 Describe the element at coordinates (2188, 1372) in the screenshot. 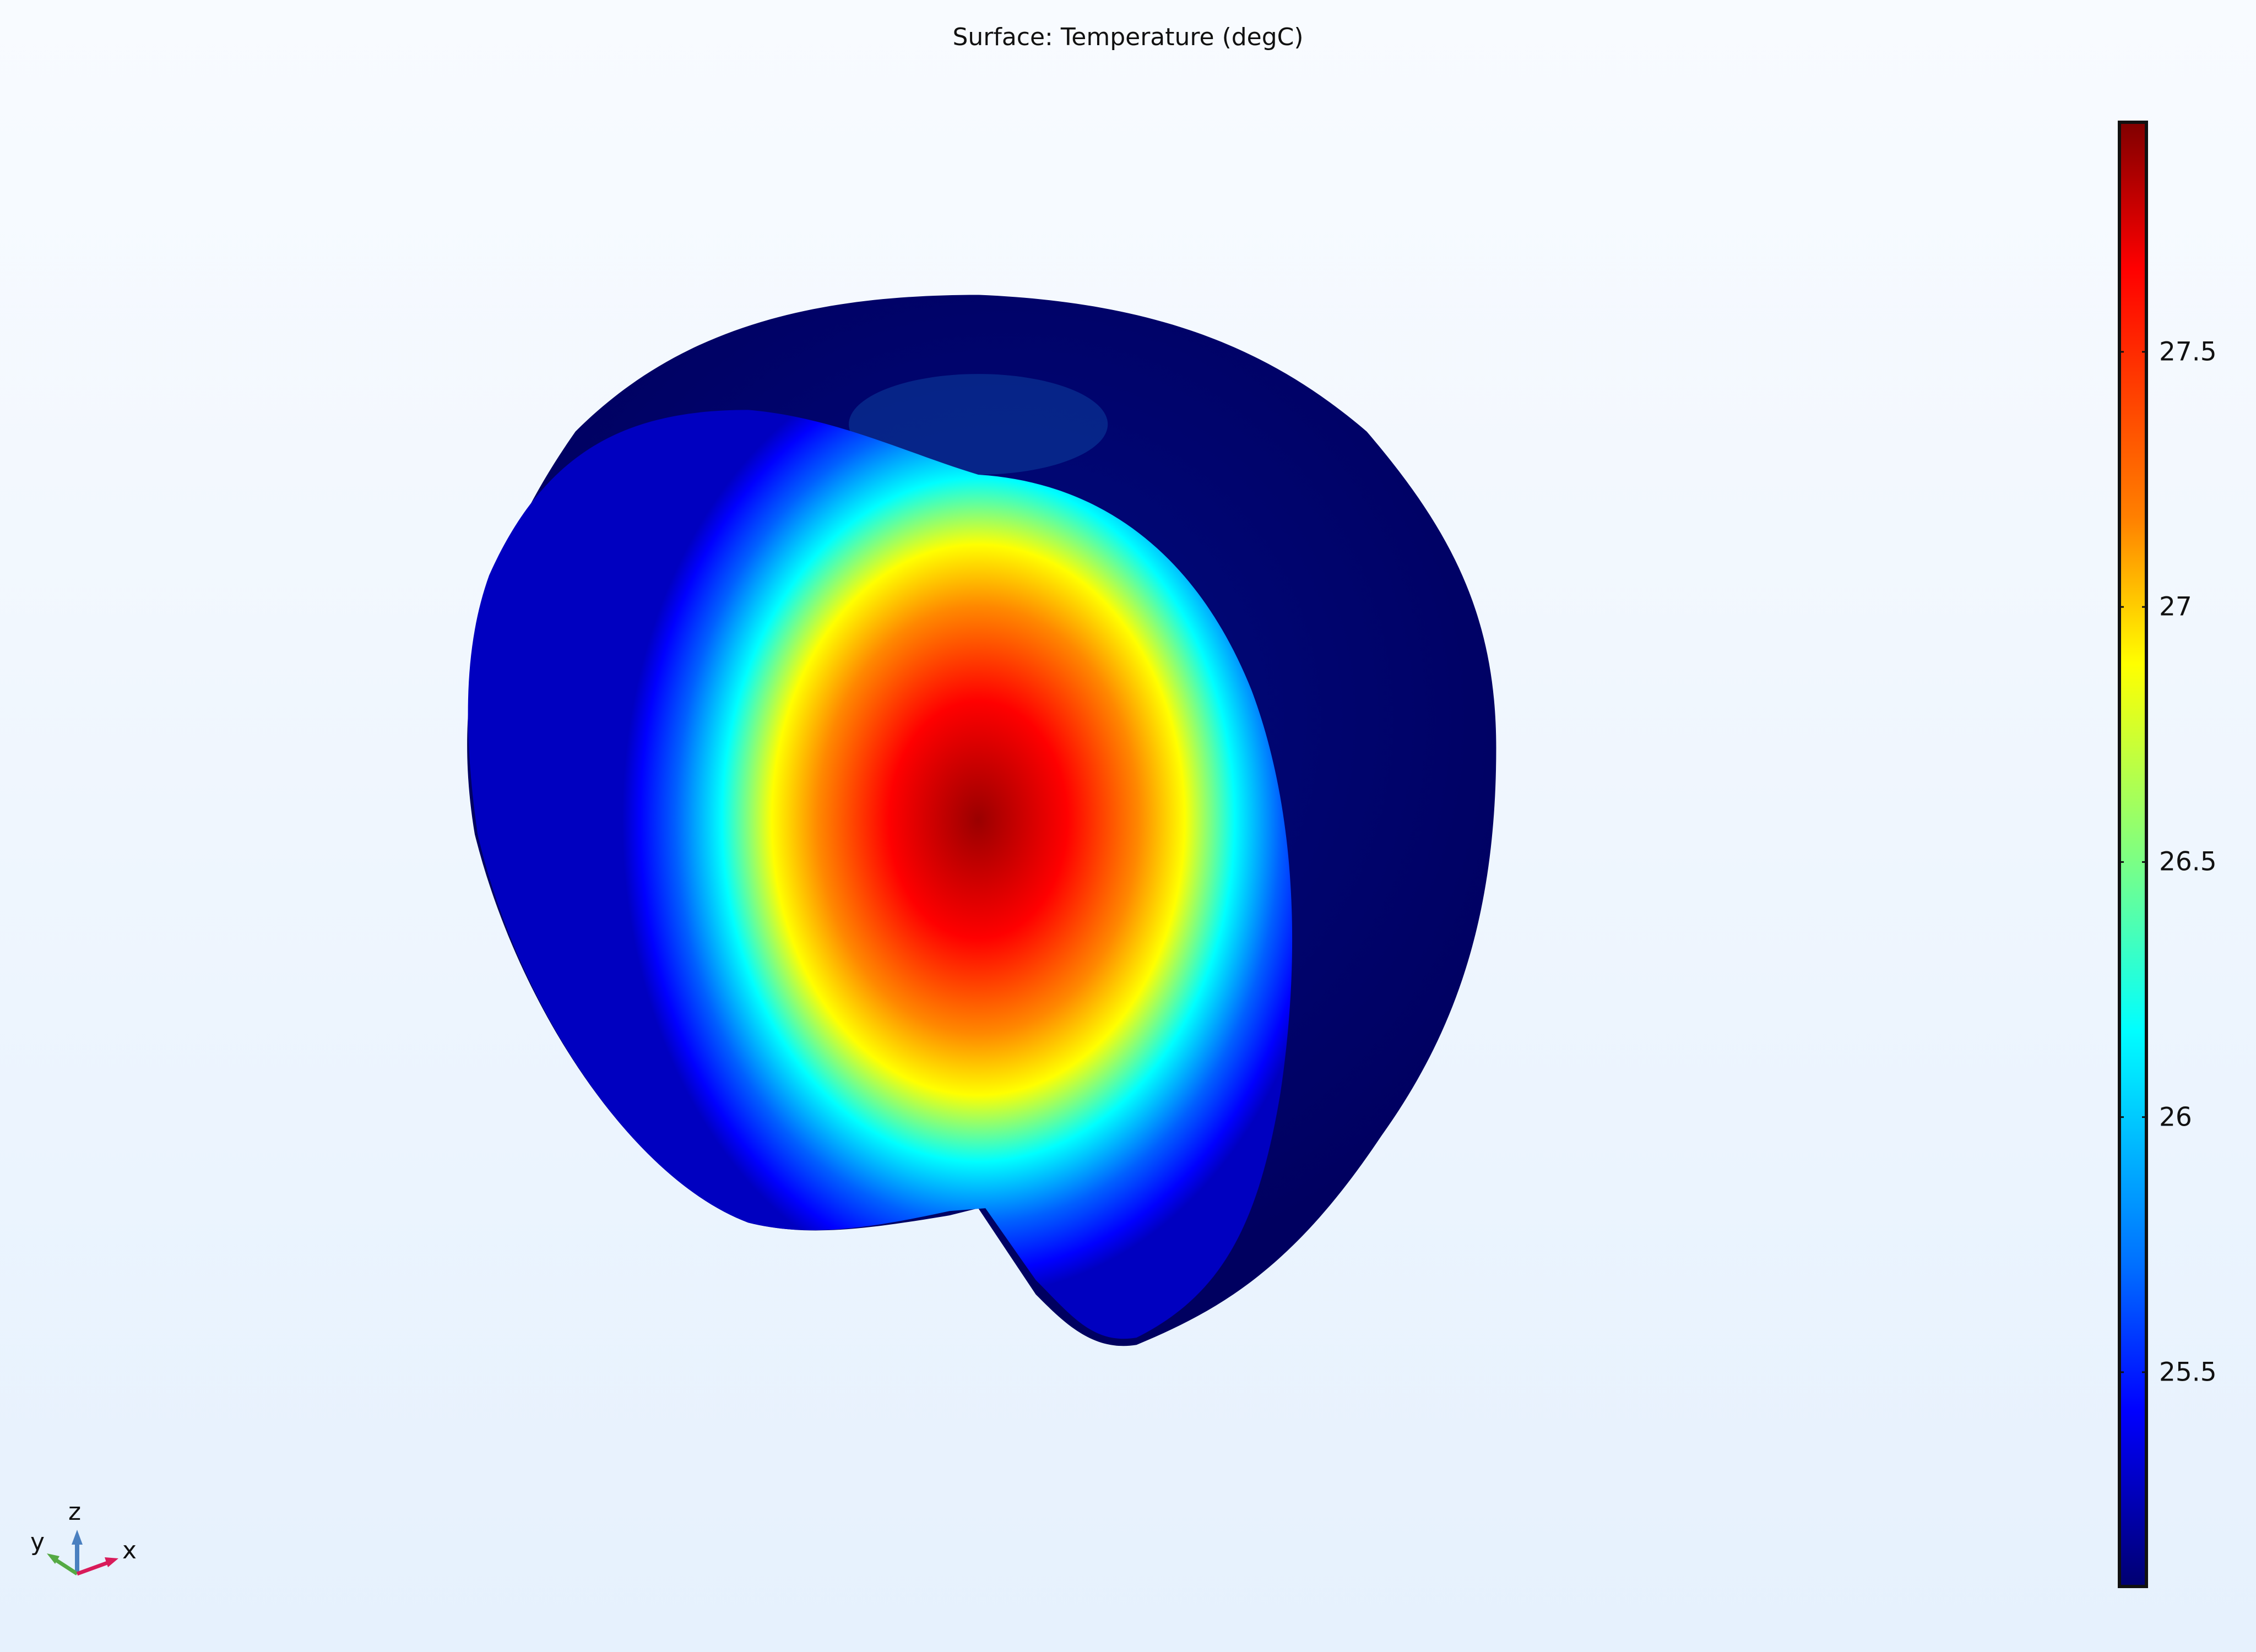

I see `colorbar-tick-label: 25.5` at that location.